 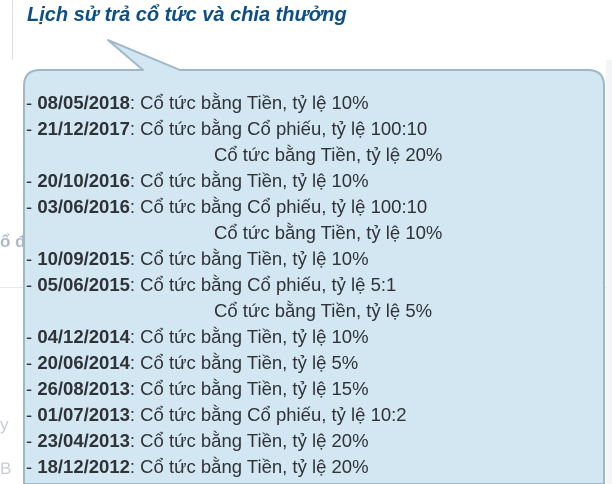 What do you see at coordinates (83, 440) in the screenshot?
I see `dividend-date: 23/04/2013` at bounding box center [83, 440].